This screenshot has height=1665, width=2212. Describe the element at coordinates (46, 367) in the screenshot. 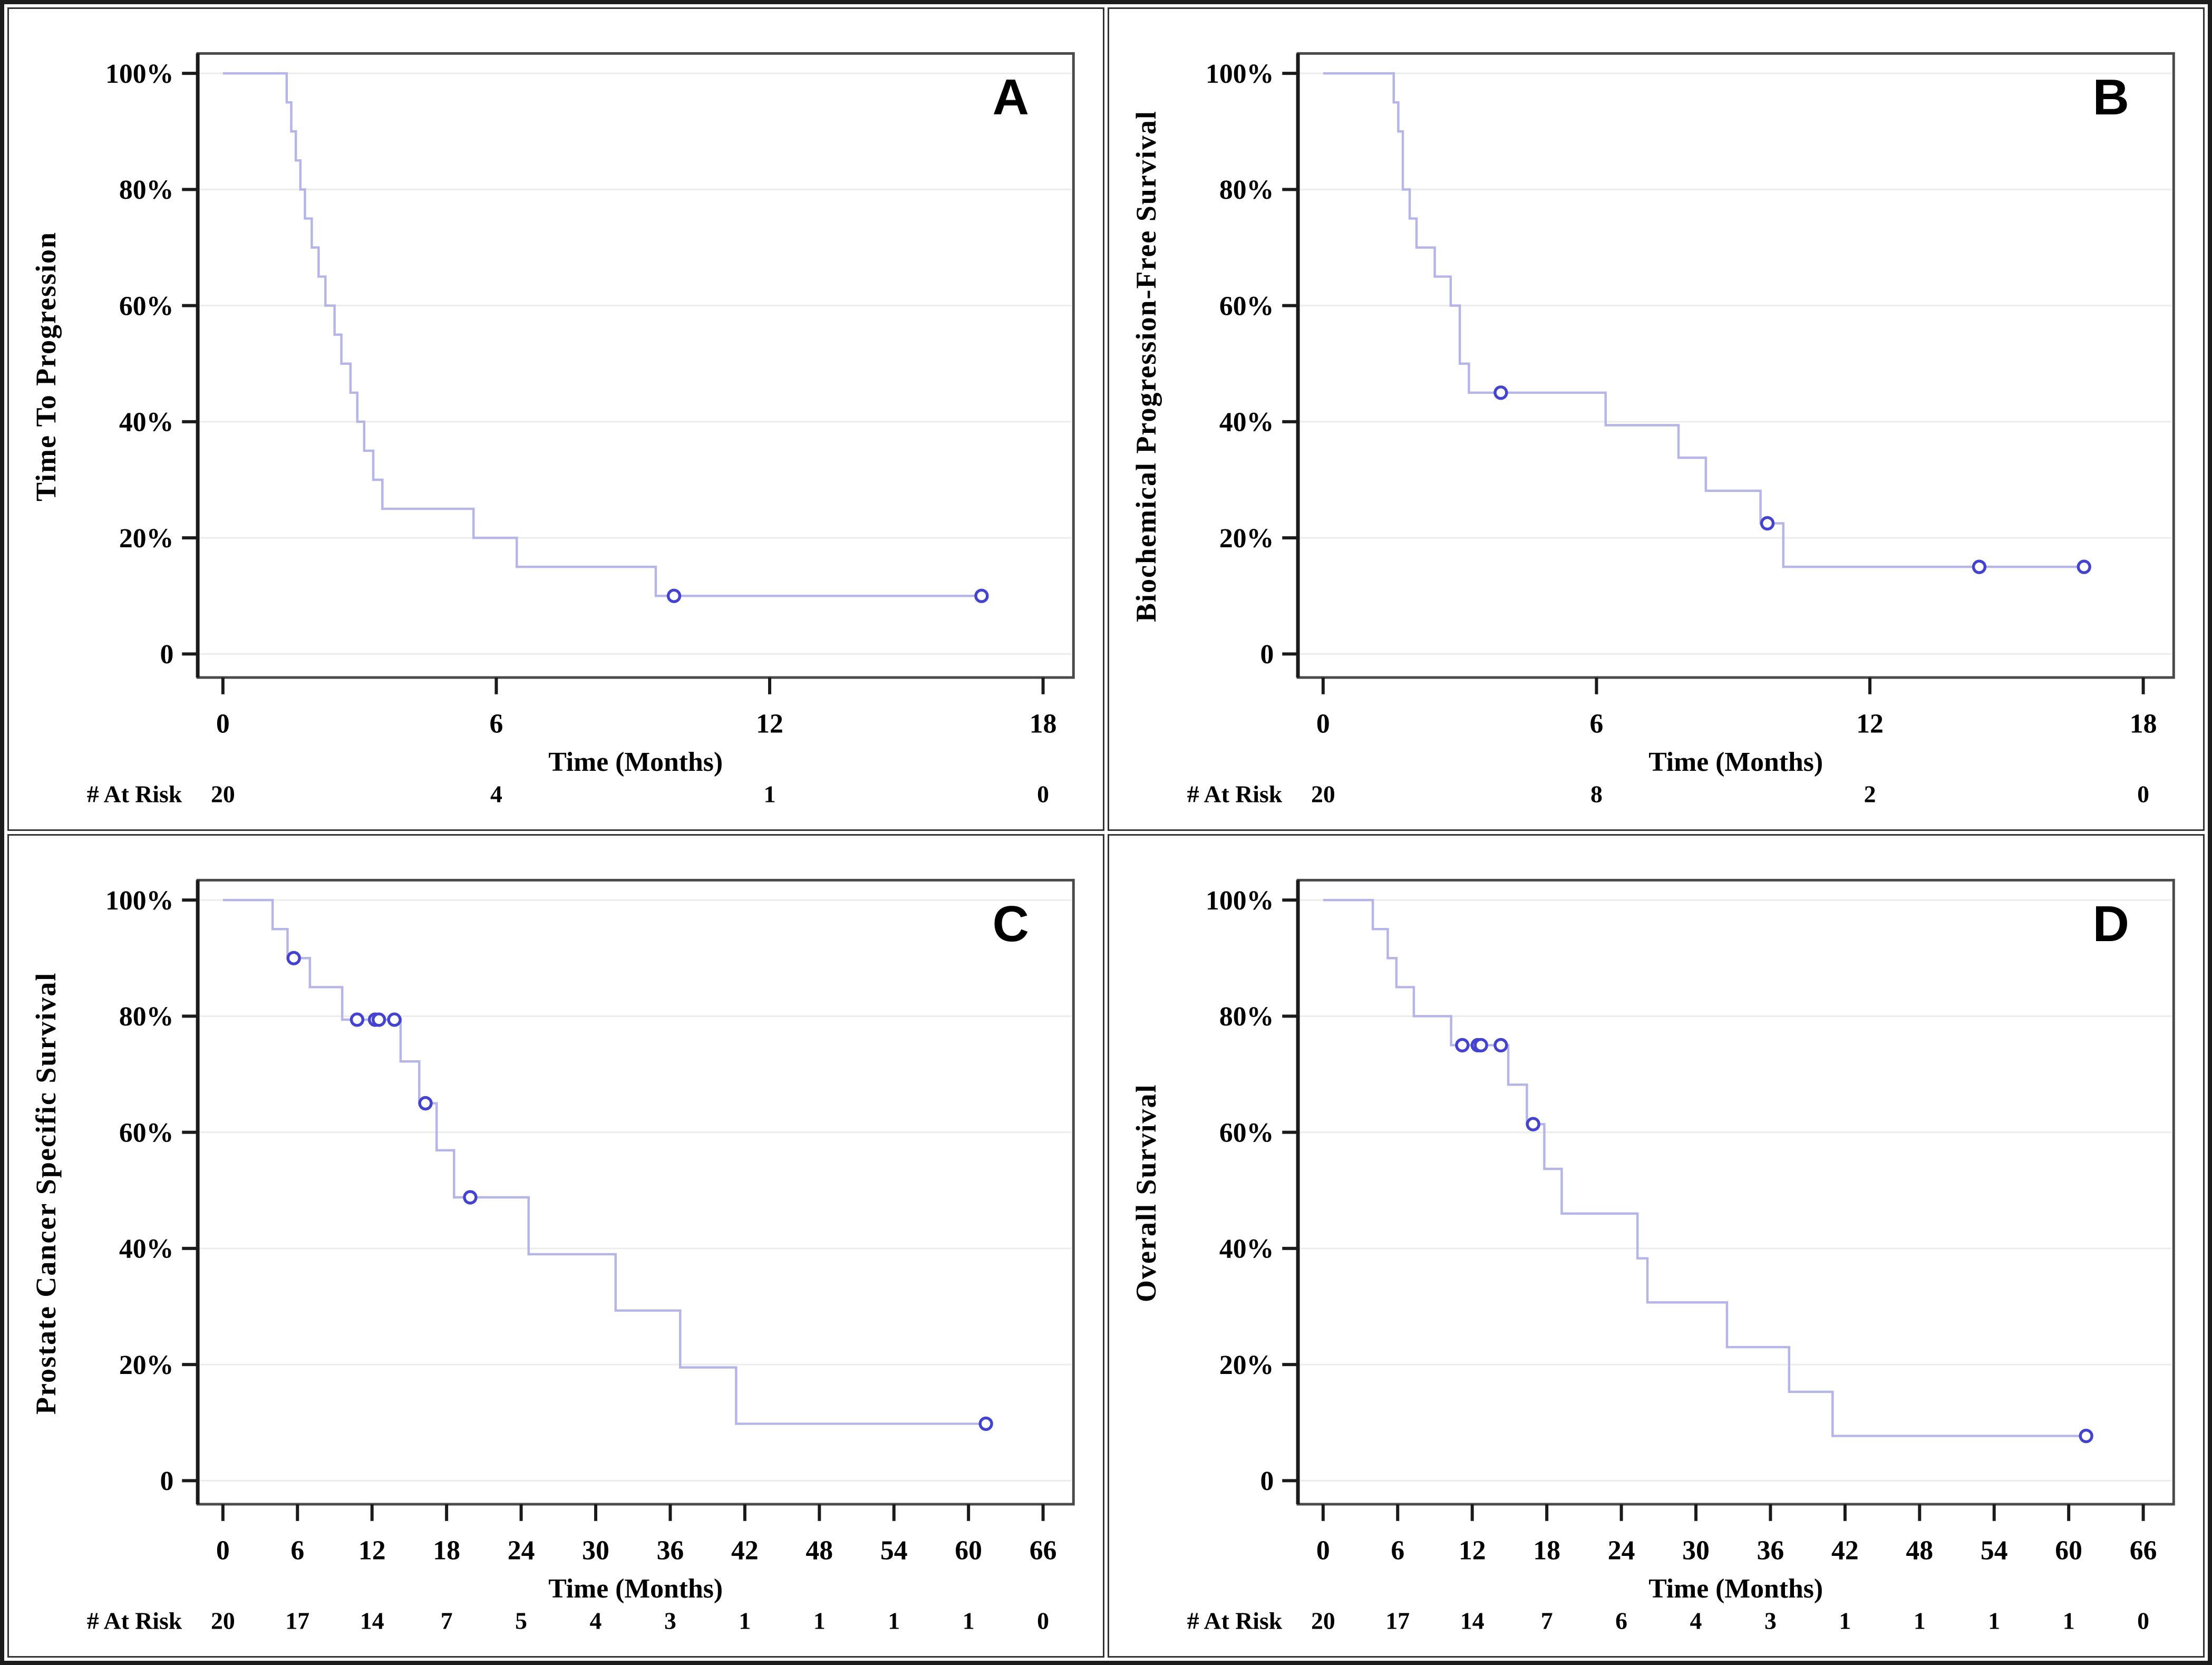

I see `panel-a-y-axis-title: Time To Progression` at that location.